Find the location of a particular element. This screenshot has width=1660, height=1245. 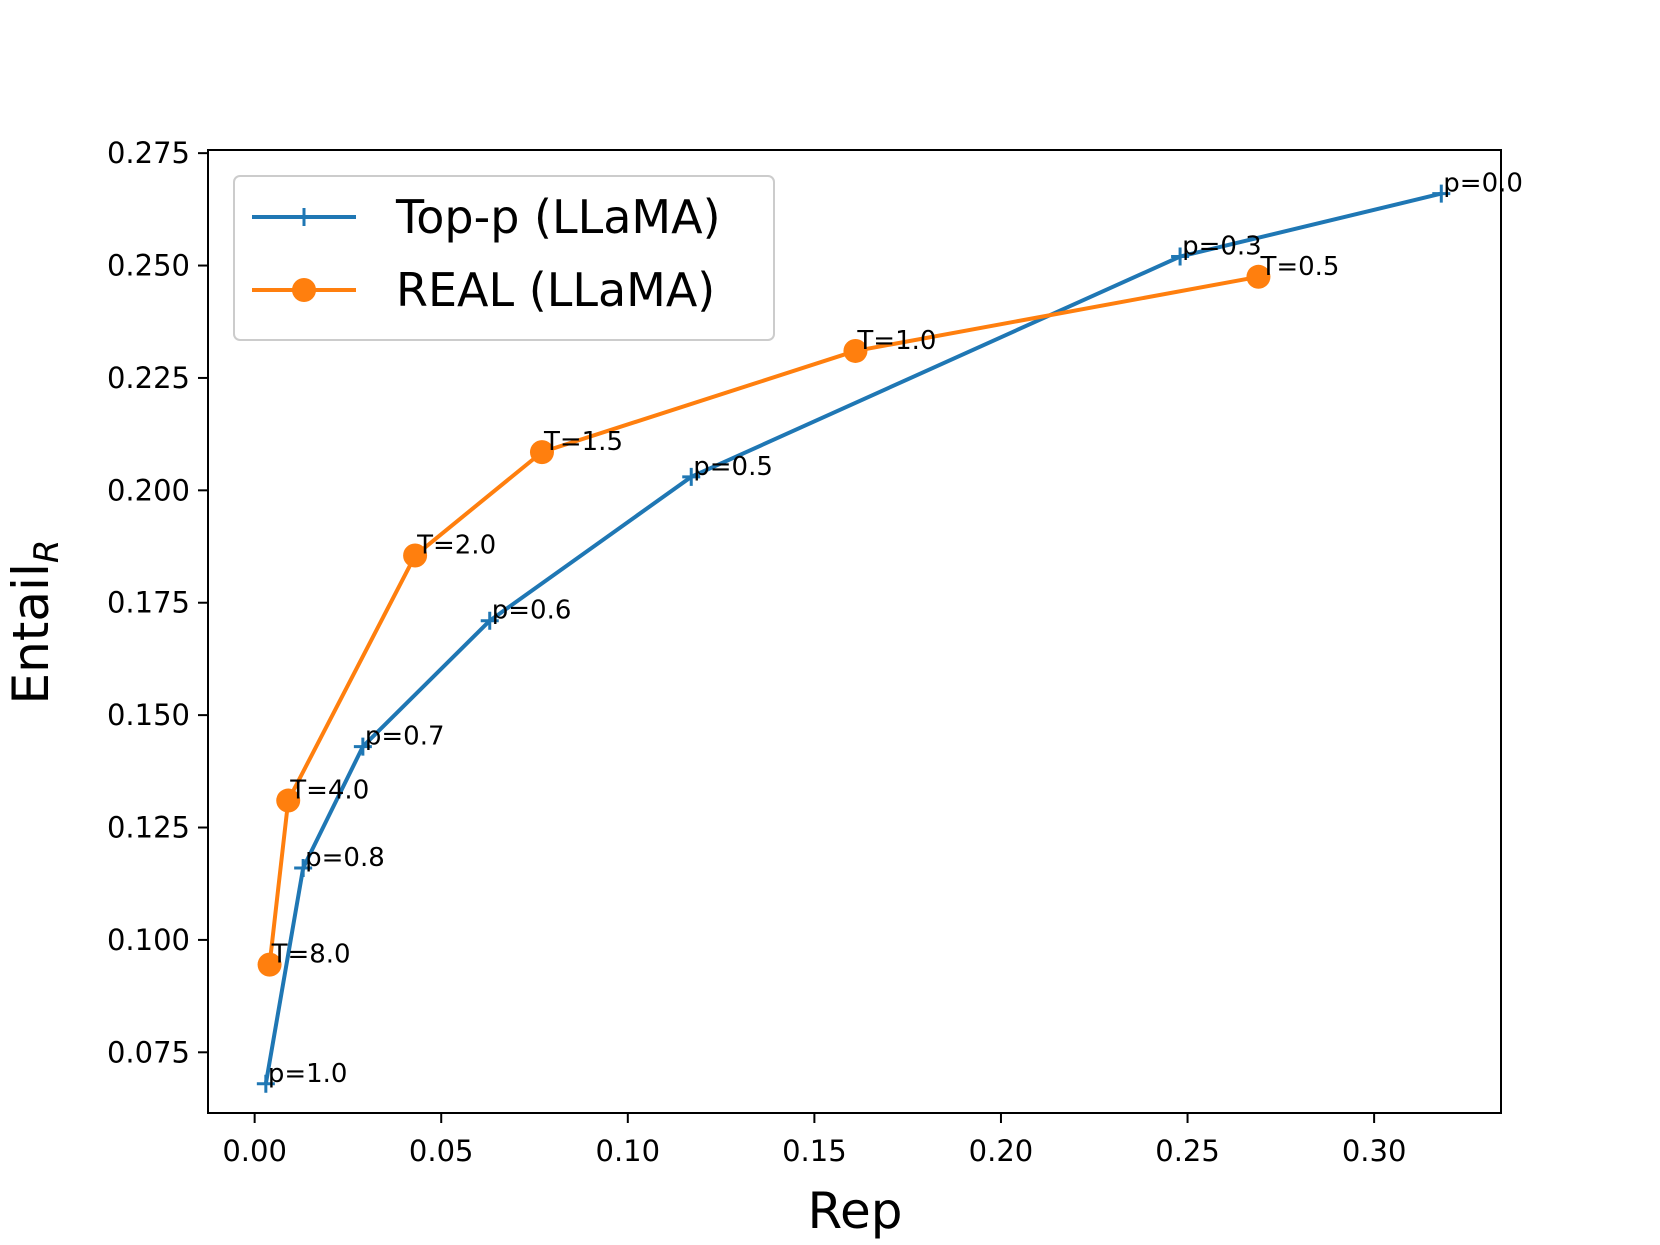

x-tick-label: 0.10 is located at coordinates (628, 1151).